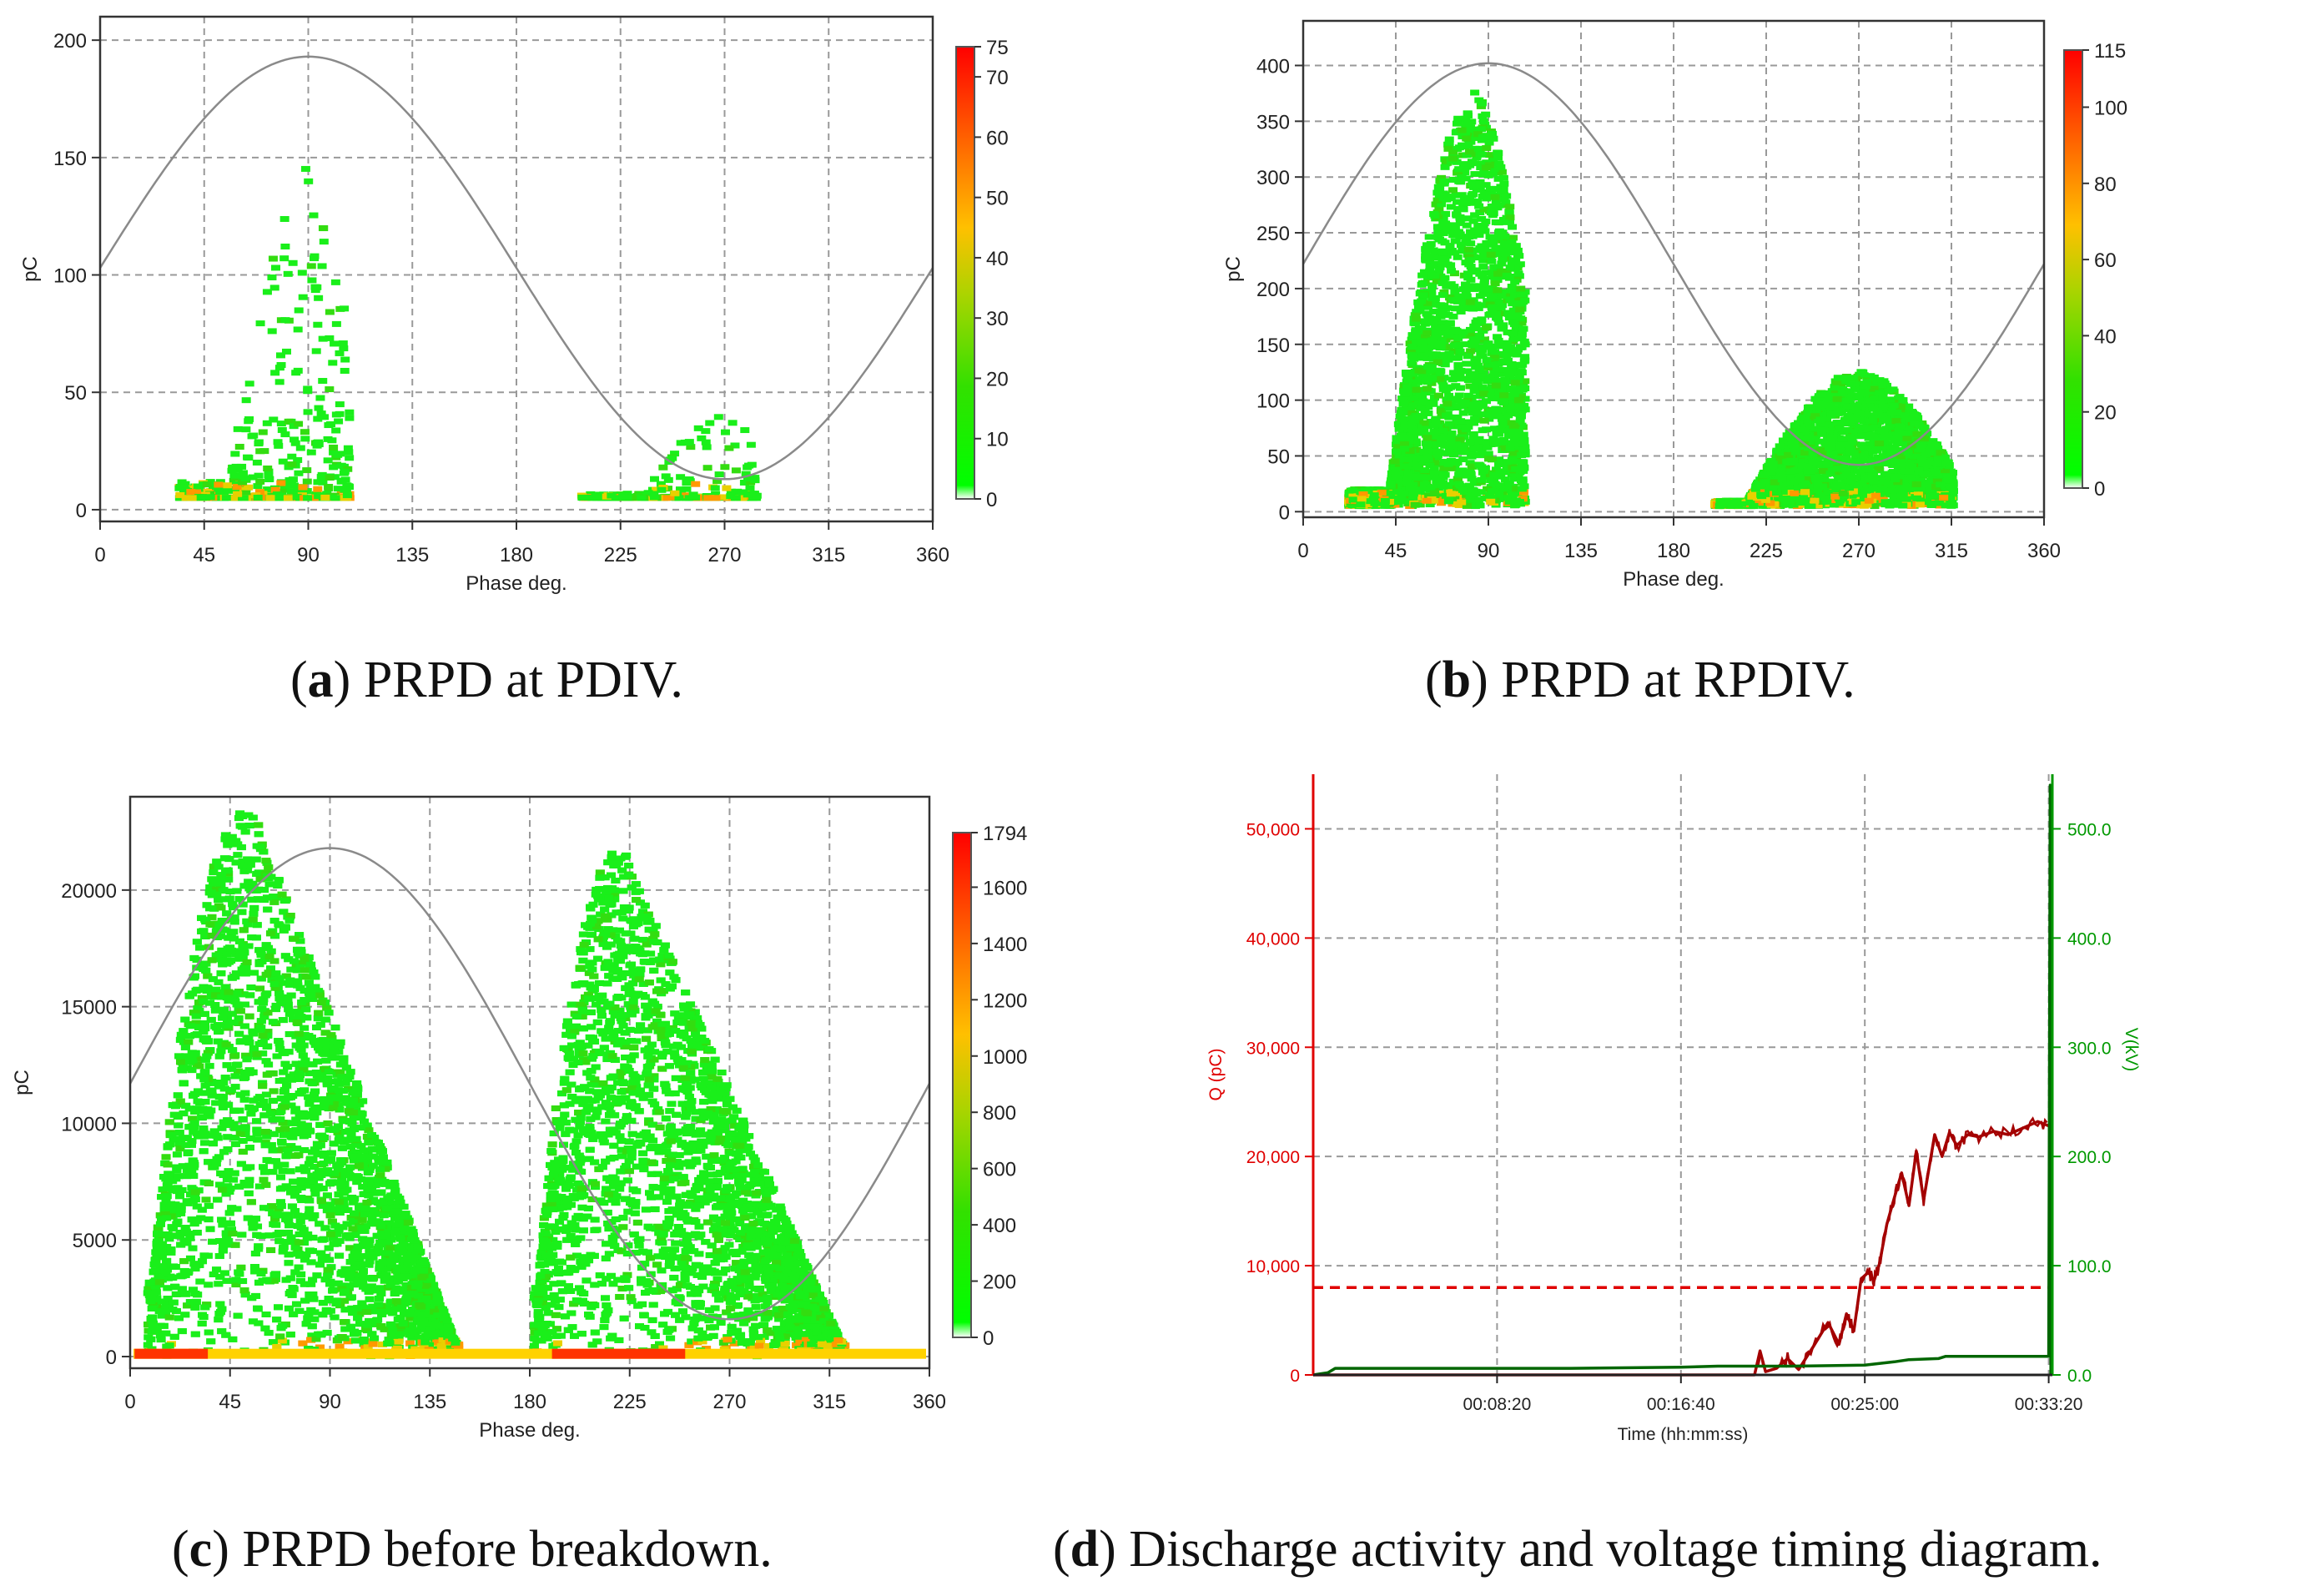 Image resolution: width=2306 pixels, height=1596 pixels. Describe the element at coordinates (1651, 299) in the screenshot. I see `scatter-points` at that location.